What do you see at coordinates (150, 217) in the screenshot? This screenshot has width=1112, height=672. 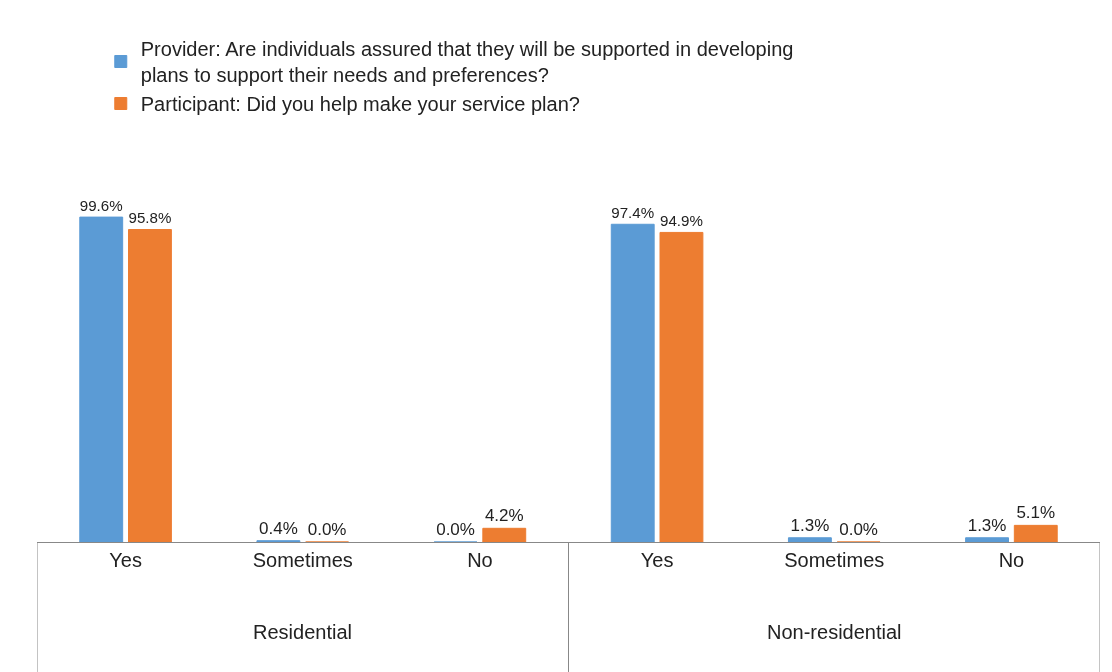 I see `data-label: 95.8%` at bounding box center [150, 217].